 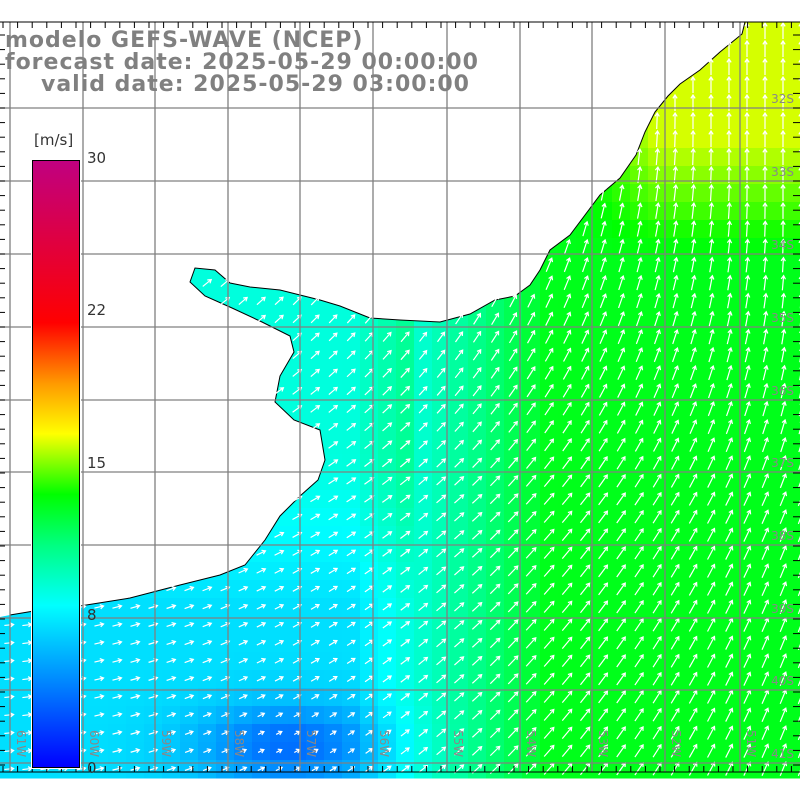 I want to click on longitude-label: 59W, so click(x=166, y=744).